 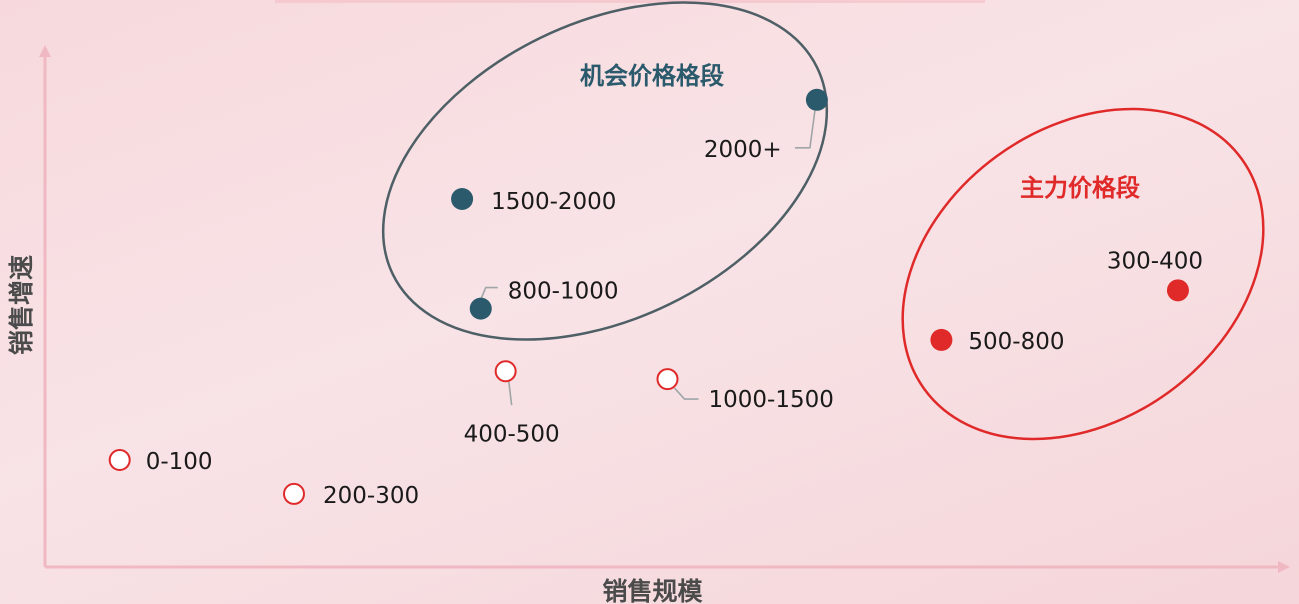 I want to click on point-label-500-800: 500-800, so click(x=1016, y=342).